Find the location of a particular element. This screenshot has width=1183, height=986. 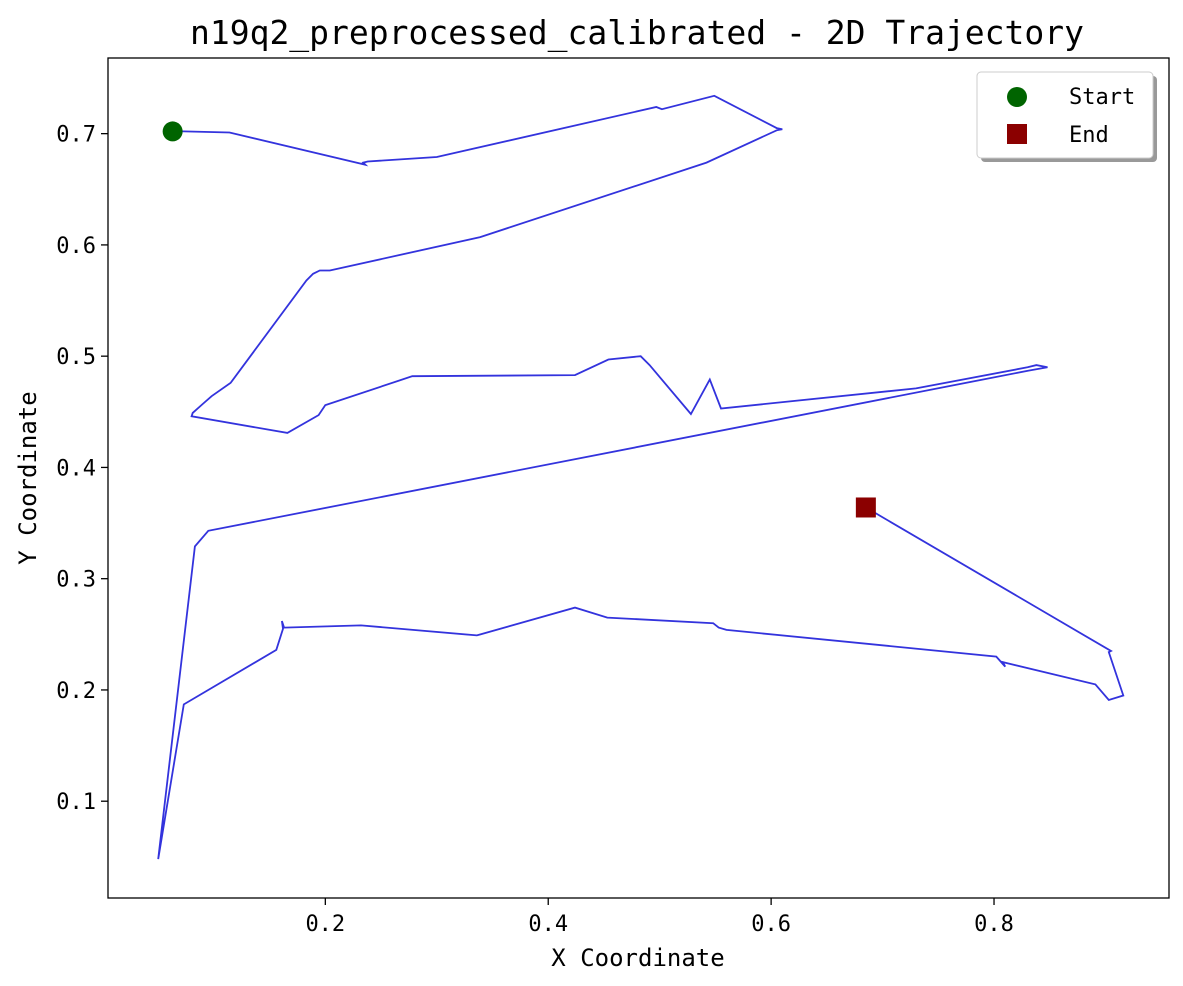

start-marker is located at coordinates (172, 131).